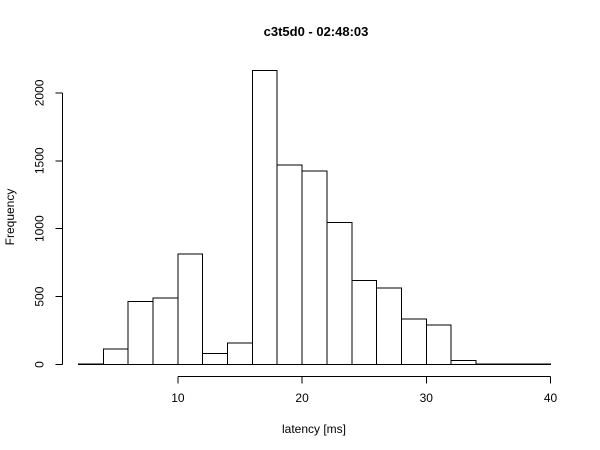 Image resolution: width=600 pixels, height=450 pixels. Describe the element at coordinates (551, 398) in the screenshot. I see `x-tick-label: 40` at that location.